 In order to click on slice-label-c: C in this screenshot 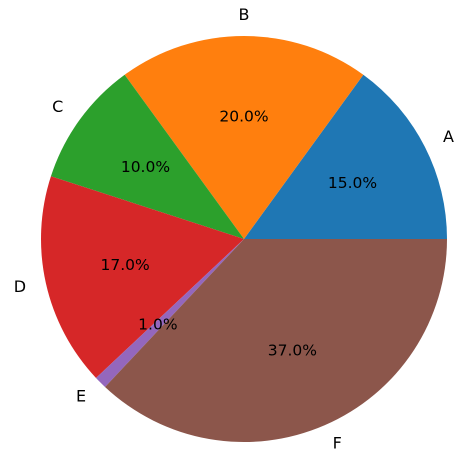, I will do `click(57, 106)`.